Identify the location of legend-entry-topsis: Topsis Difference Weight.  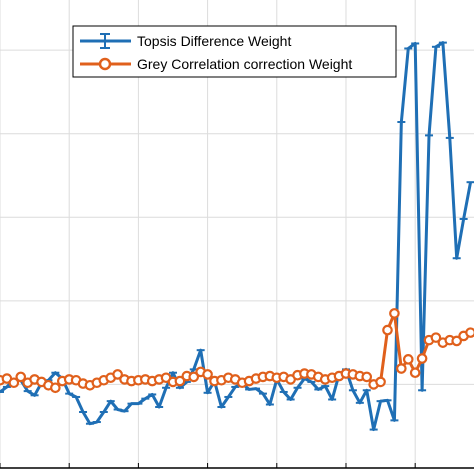
(185, 41).